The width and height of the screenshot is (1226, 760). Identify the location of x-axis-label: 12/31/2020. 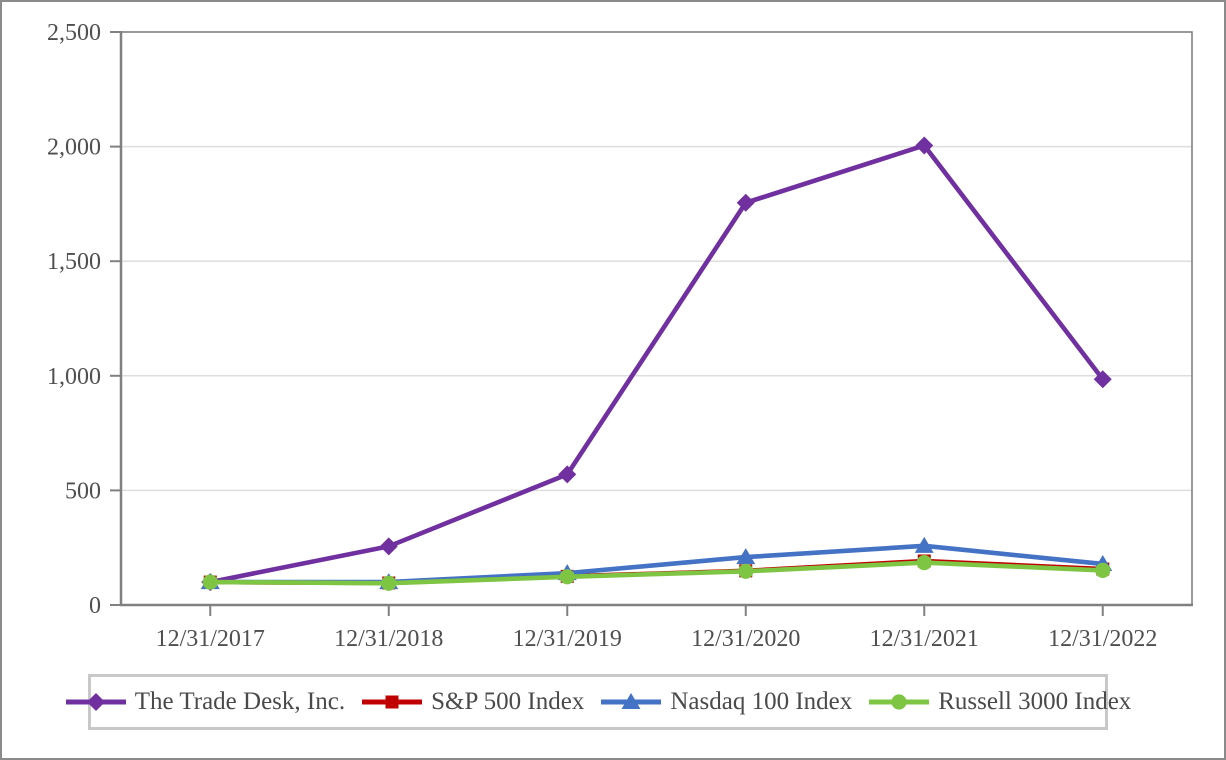
(745, 639).